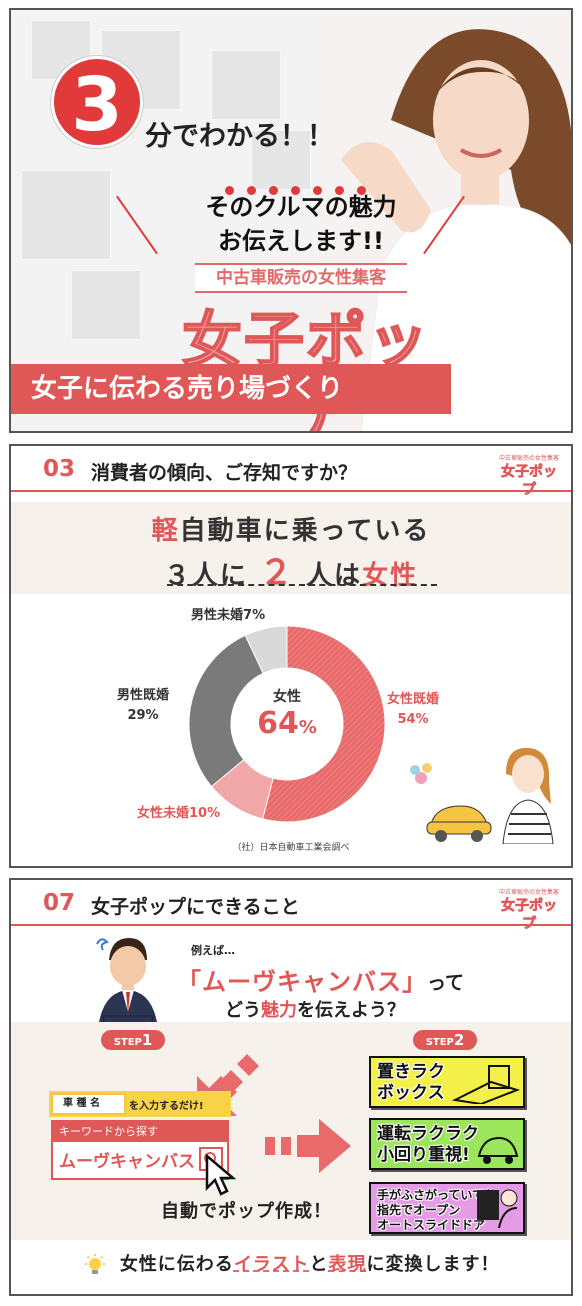 The width and height of the screenshot is (582, 1306). Describe the element at coordinates (140, 1132) in the screenshot. I see `keyword-search-header: キーワードから探す` at that location.